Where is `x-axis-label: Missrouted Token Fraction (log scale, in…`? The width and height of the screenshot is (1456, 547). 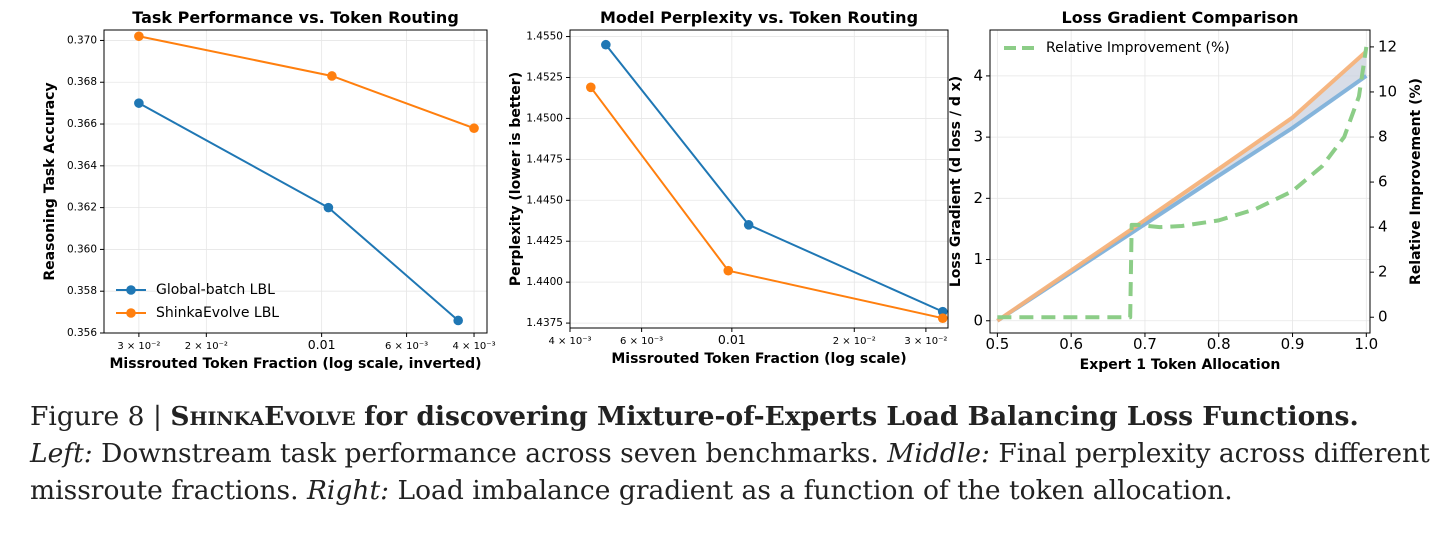
x-axis-label: Missrouted Token Fraction (log scale, in… is located at coordinates (296, 364).